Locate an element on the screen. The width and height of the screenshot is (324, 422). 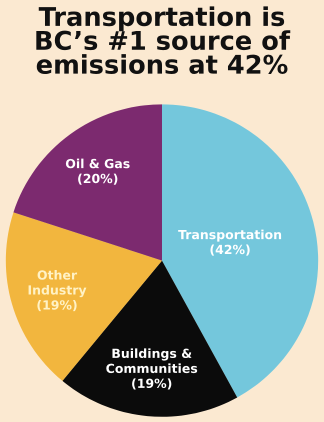
slice-label: Transportation is located at coordinates (230, 236).